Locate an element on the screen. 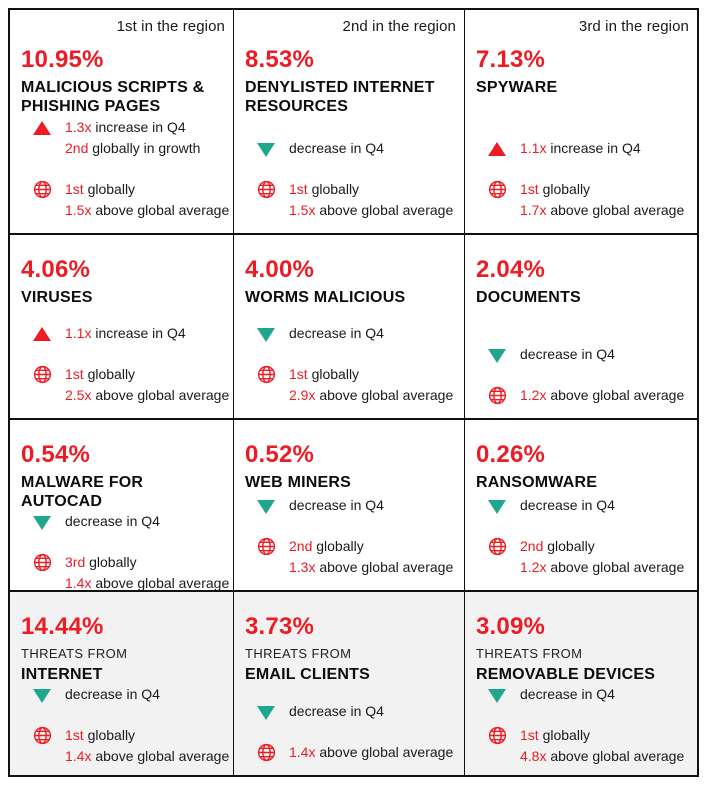  threat-title: DOCUMENTS is located at coordinates (528, 297).